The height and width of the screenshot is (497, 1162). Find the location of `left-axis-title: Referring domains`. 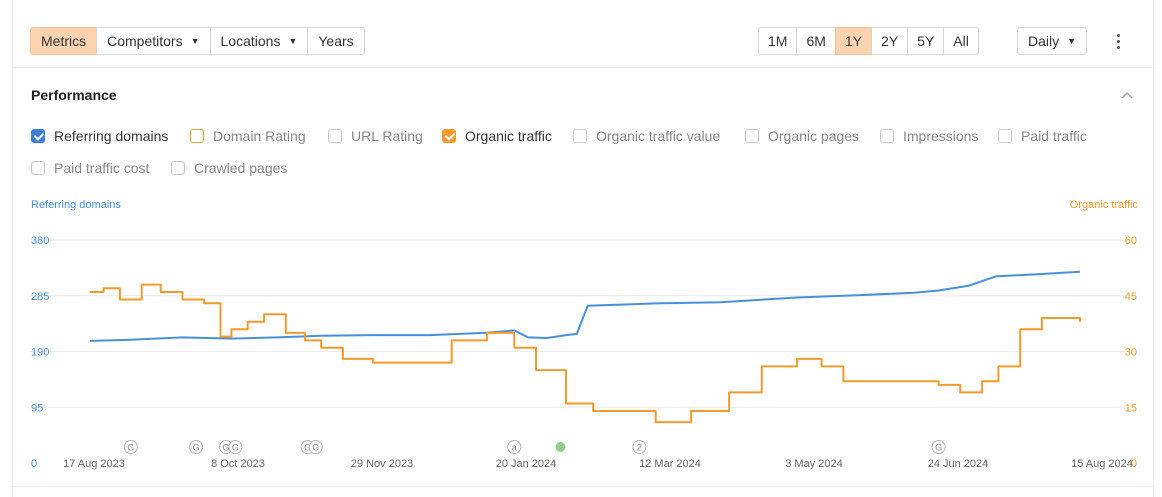

left-axis-title: Referring domains is located at coordinates (76, 205).